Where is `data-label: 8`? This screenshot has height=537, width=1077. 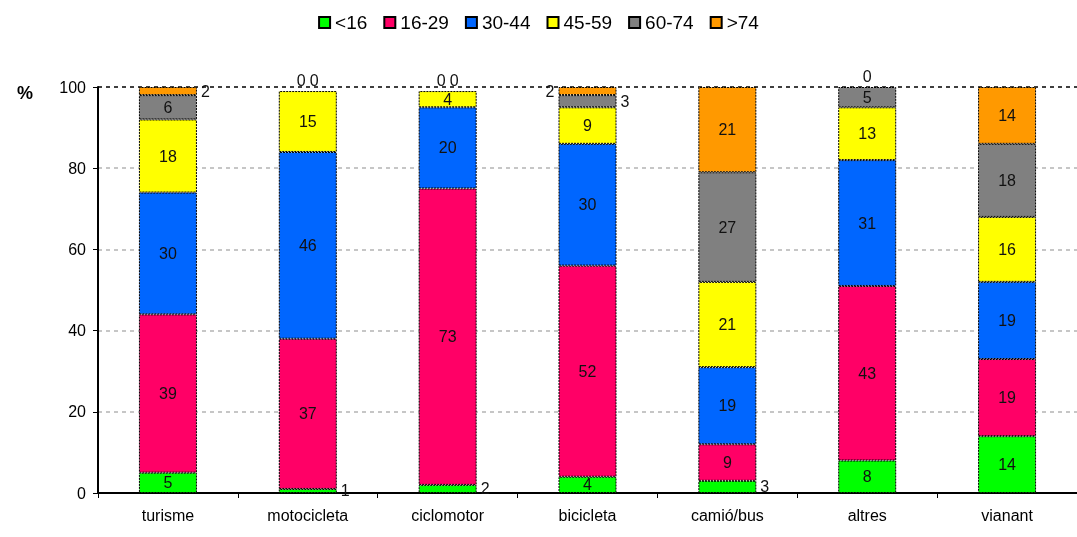 data-label: 8 is located at coordinates (867, 477).